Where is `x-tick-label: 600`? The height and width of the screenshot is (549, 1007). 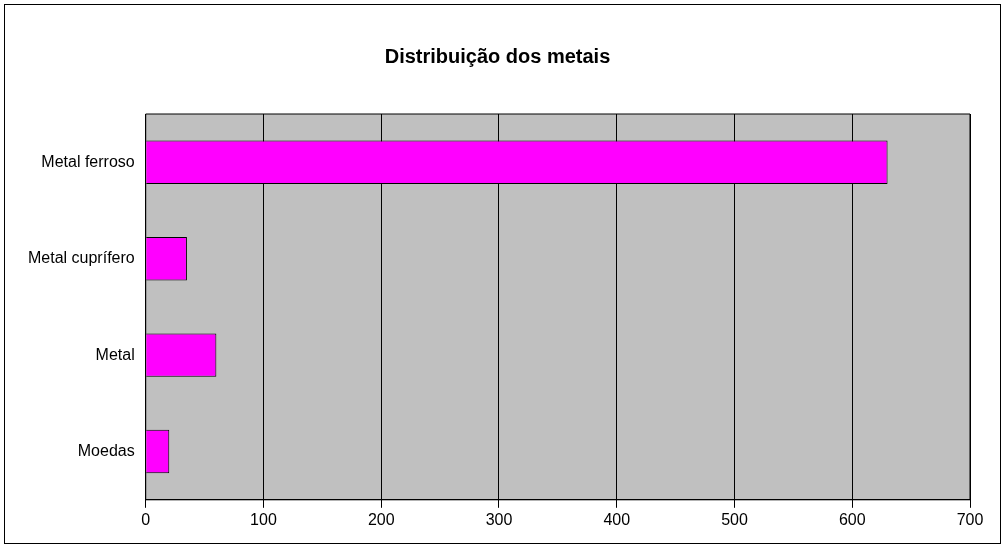 x-tick-label: 600 is located at coordinates (852, 519).